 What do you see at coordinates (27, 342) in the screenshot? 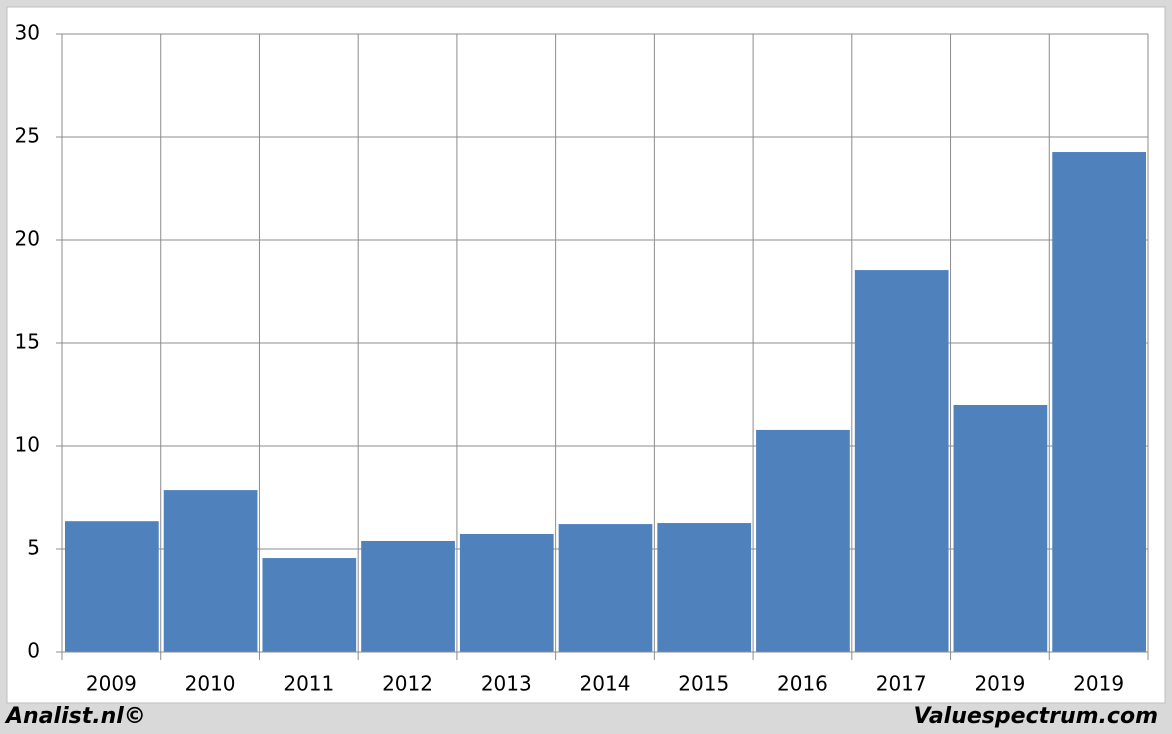
I see `y-tick-label: 15` at bounding box center [27, 342].